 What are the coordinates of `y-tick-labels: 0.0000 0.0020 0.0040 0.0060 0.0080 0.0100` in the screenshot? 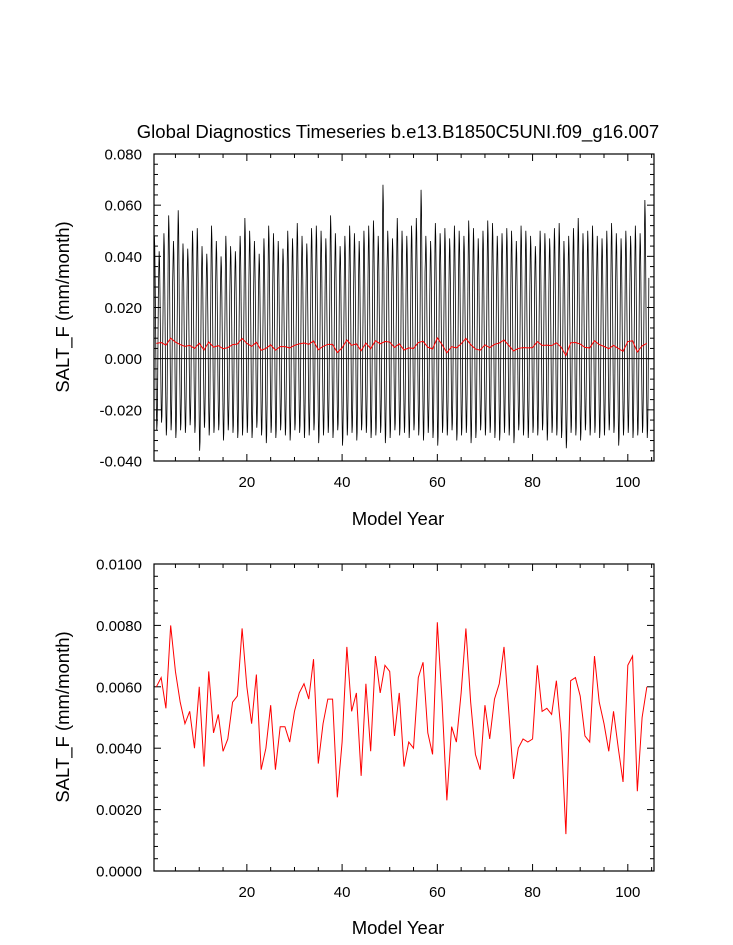 It's located at (119, 719).